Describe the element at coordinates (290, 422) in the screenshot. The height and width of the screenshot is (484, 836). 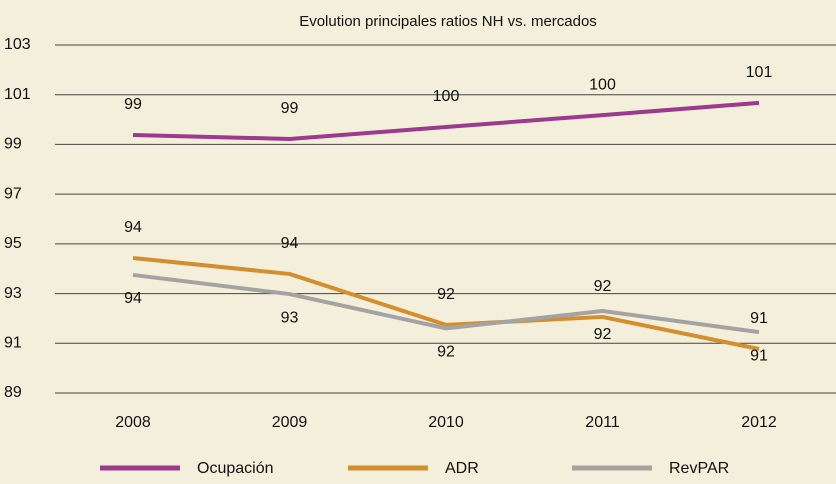
I see `x-tick-label: 2009` at that location.